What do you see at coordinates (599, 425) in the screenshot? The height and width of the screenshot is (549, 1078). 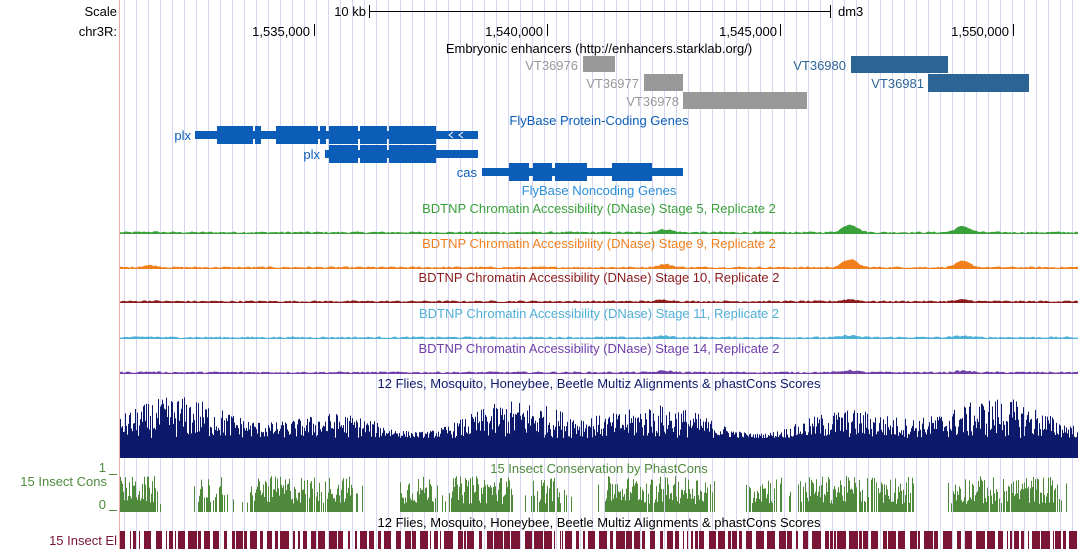 I see `multiz-conservation-track` at bounding box center [599, 425].